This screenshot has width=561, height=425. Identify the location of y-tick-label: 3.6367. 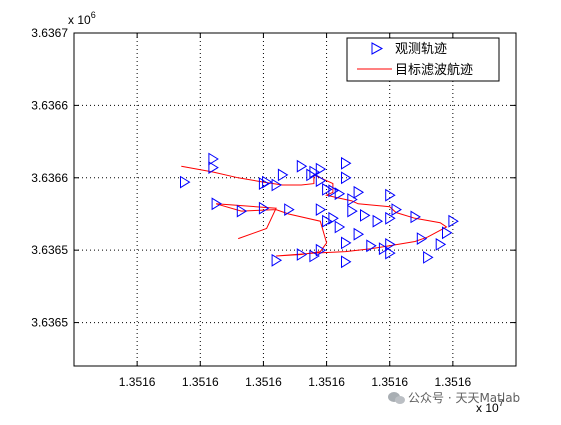
(49, 33).